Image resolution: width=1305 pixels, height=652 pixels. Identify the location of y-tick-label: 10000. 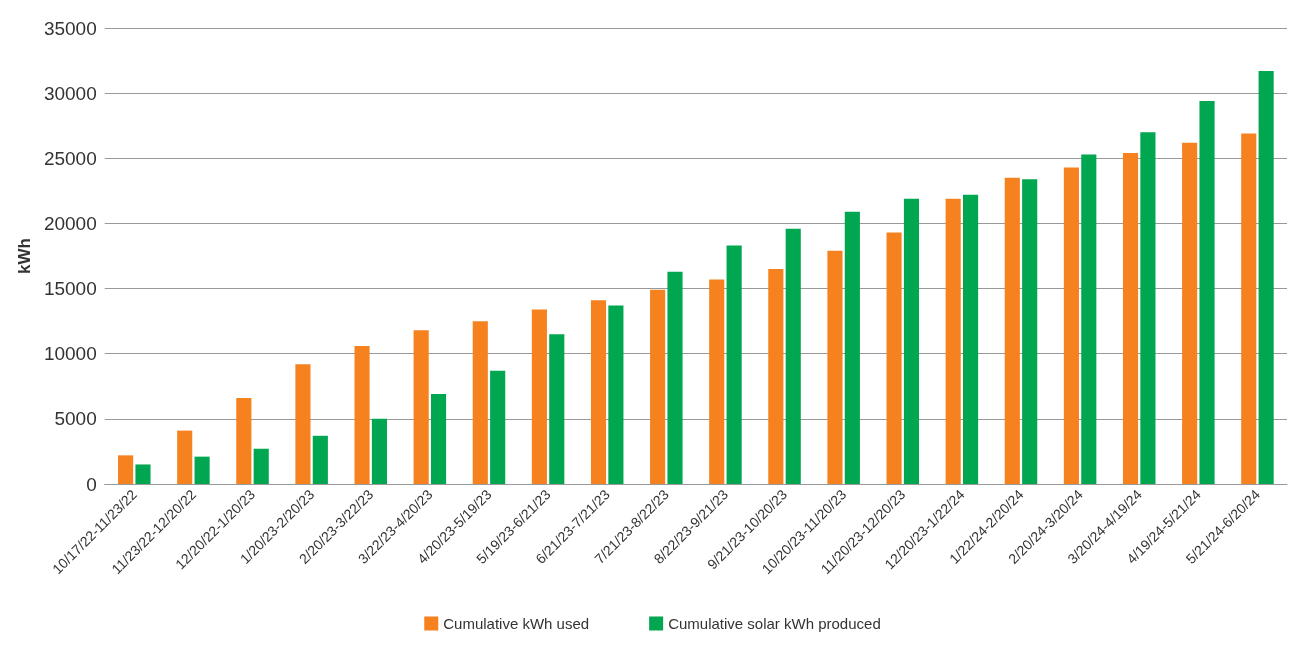
(70, 354).